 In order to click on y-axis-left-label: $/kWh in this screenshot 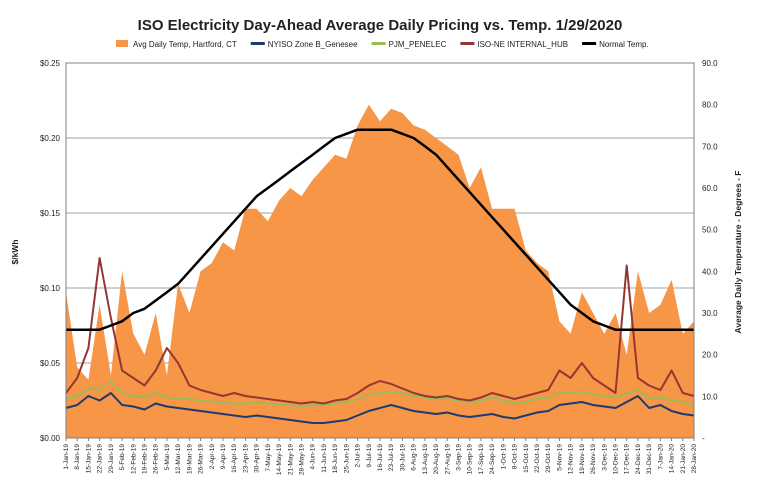, I will do `click(15, 251)`.